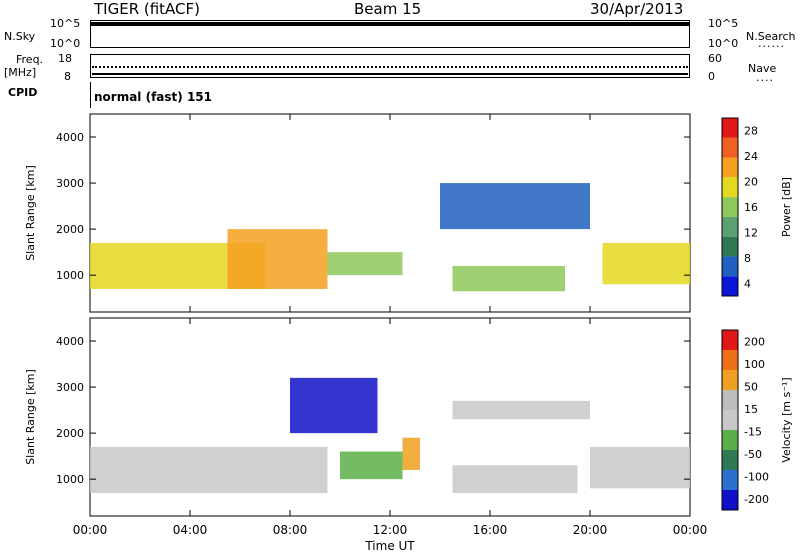 Image resolution: width=800 pixels, height=554 pixels. I want to click on colorbar-tick-label: 15, so click(751, 409).